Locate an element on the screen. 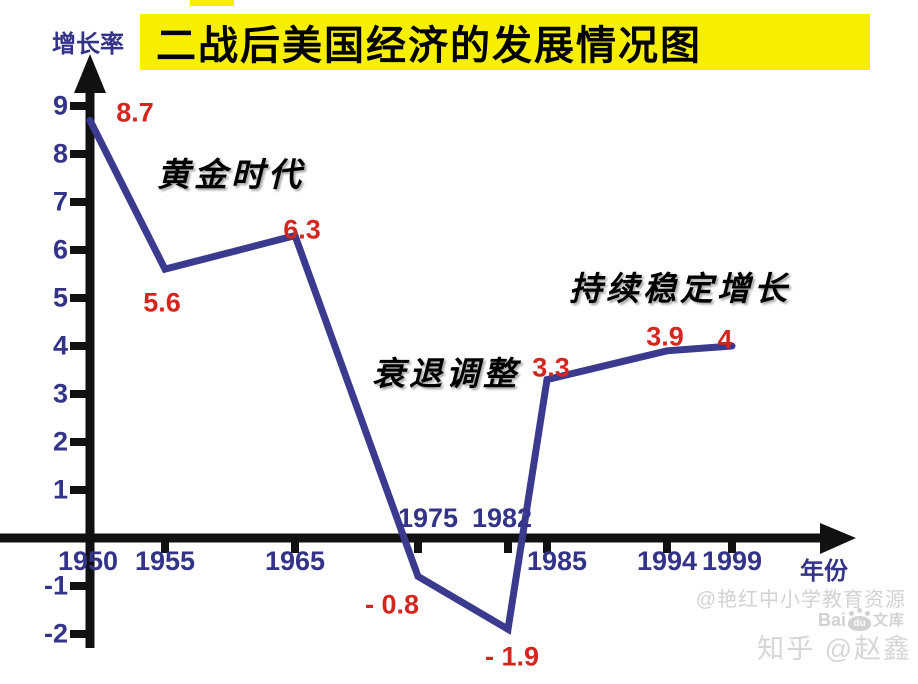 This screenshot has height=684, width=918. era-annotation: 黄金时代 is located at coordinates (231, 174).